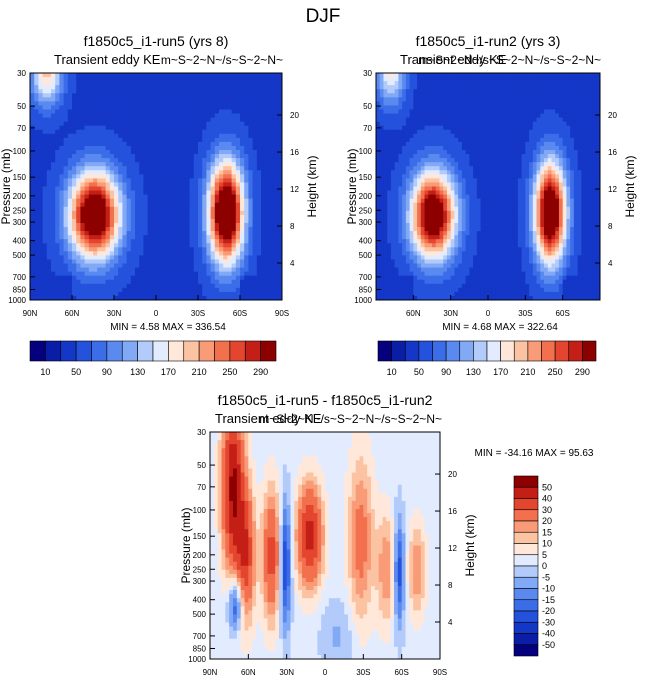 The height and width of the screenshot is (683, 647). I want to click on y-tick-label: 150, so click(20, 177).